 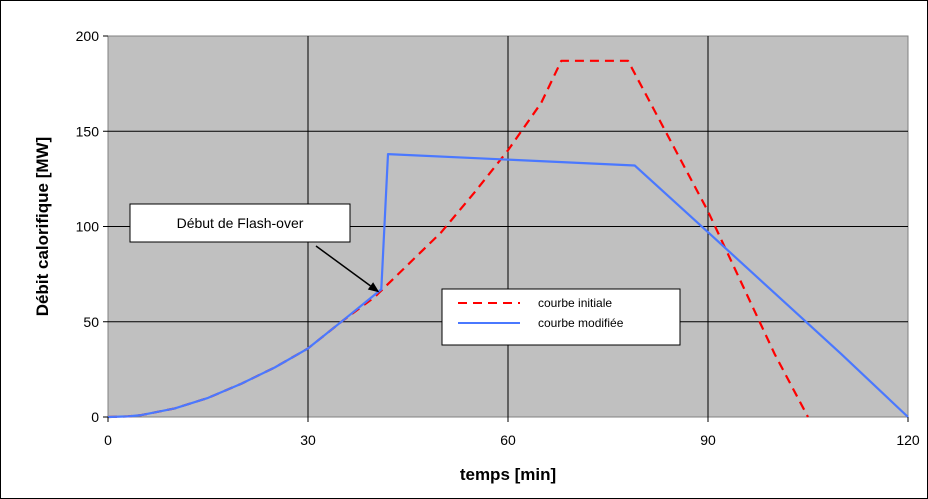 What do you see at coordinates (708, 440) in the screenshot?
I see `x-tick-label: 90` at bounding box center [708, 440].